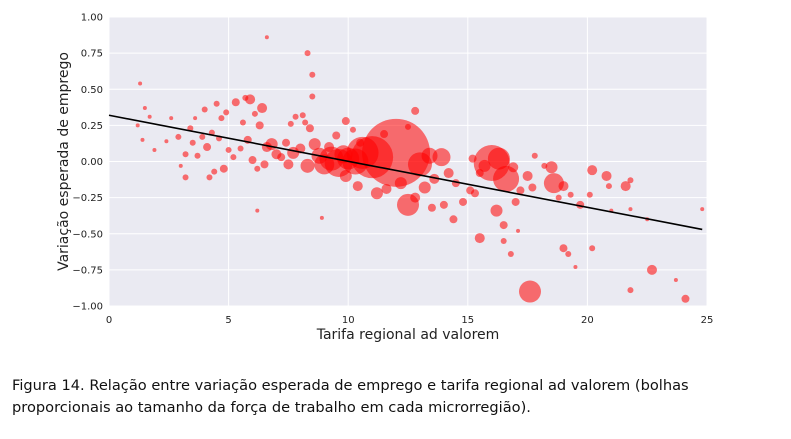  Describe the element at coordinates (92, 54) in the screenshot. I see `y-tick-label: 0.75` at that location.